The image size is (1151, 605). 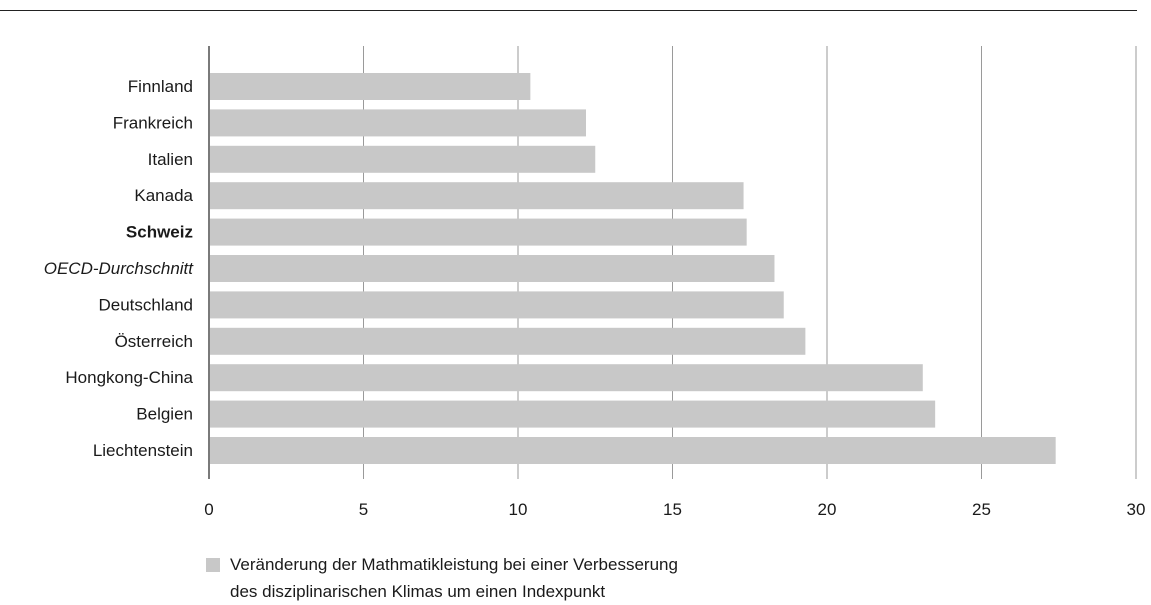 I want to click on x-tick-label: 15, so click(x=672, y=509).